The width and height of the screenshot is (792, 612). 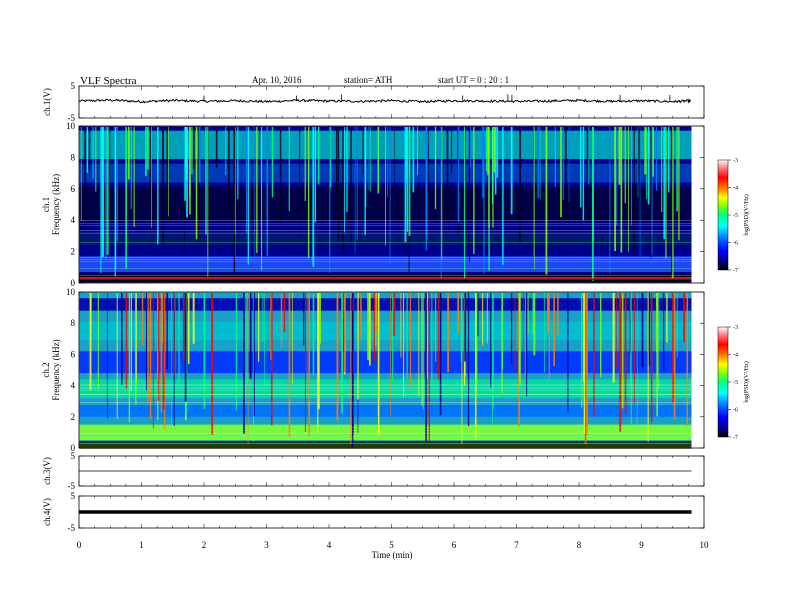 What do you see at coordinates (56, 369) in the screenshot?
I see `ch2-spectrogram-ylabel-2: Frequency (kHz)` at bounding box center [56, 369].